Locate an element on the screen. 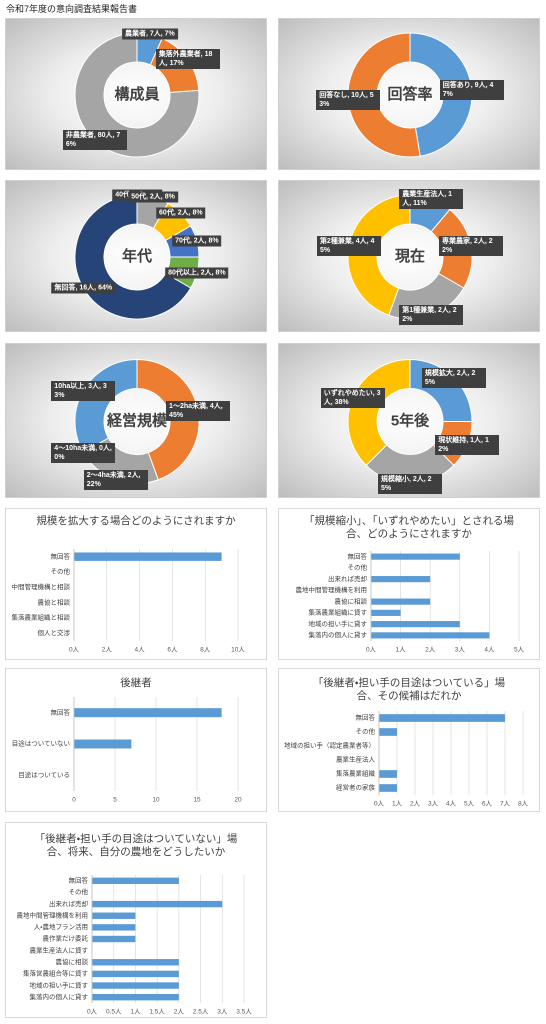  slice-label: 農業生産法人, 1人, 11% is located at coordinates (431, 198).